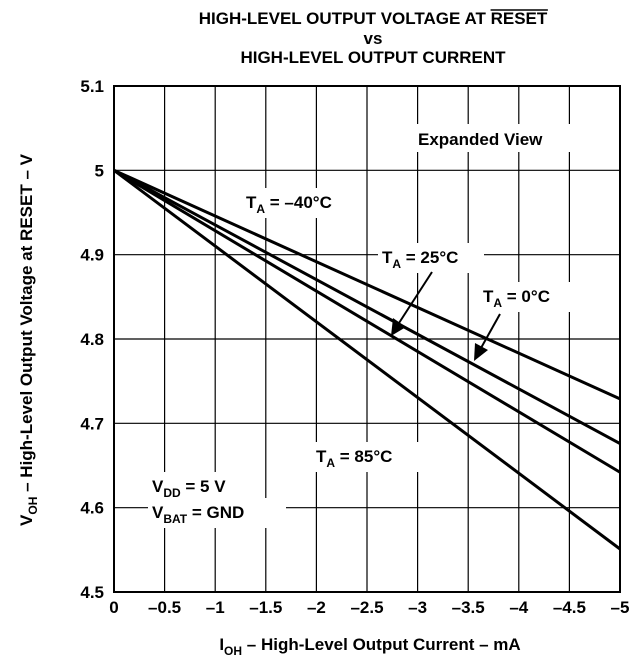 This screenshot has height=660, width=639. I want to click on y-tick-label: 4.7, so click(92, 423).